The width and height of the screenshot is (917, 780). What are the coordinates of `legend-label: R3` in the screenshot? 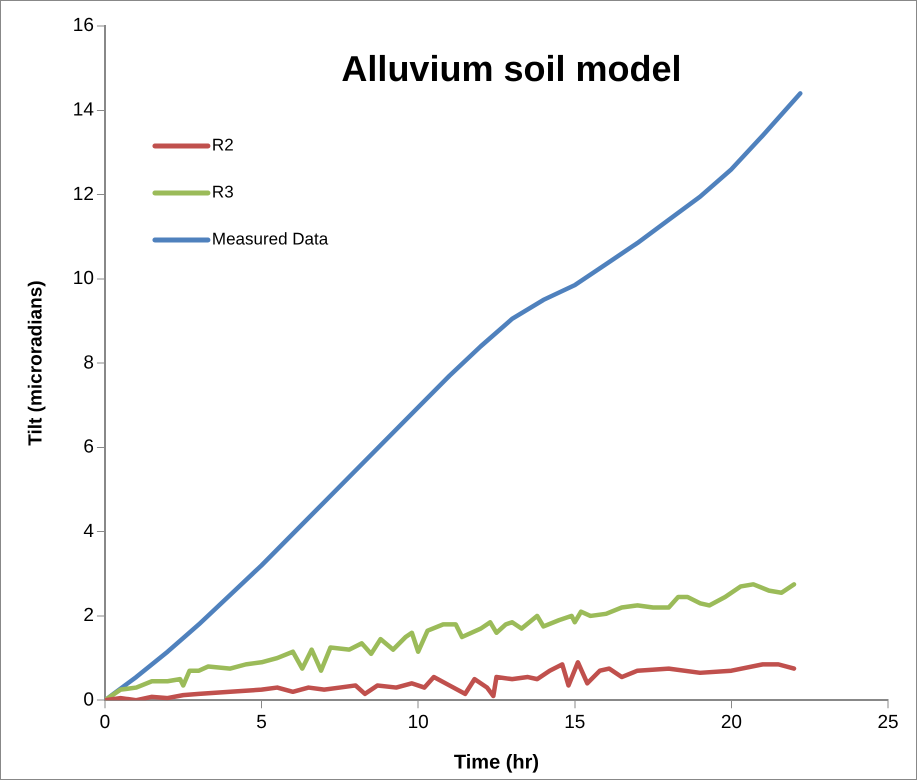 It's located at (223, 192).